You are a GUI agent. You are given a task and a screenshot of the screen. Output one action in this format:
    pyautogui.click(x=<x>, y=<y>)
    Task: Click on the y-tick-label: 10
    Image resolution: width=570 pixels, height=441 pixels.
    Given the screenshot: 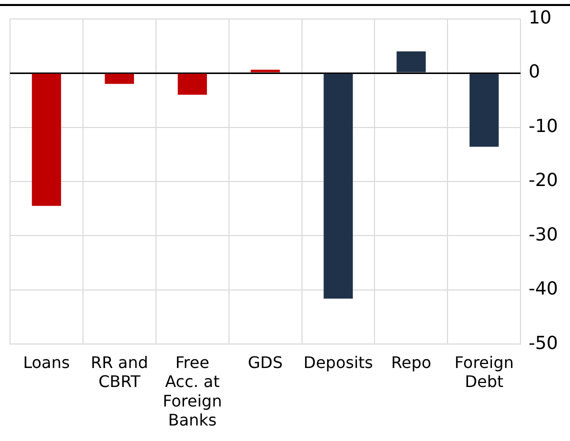 What is the action you would take?
    pyautogui.click(x=540, y=17)
    